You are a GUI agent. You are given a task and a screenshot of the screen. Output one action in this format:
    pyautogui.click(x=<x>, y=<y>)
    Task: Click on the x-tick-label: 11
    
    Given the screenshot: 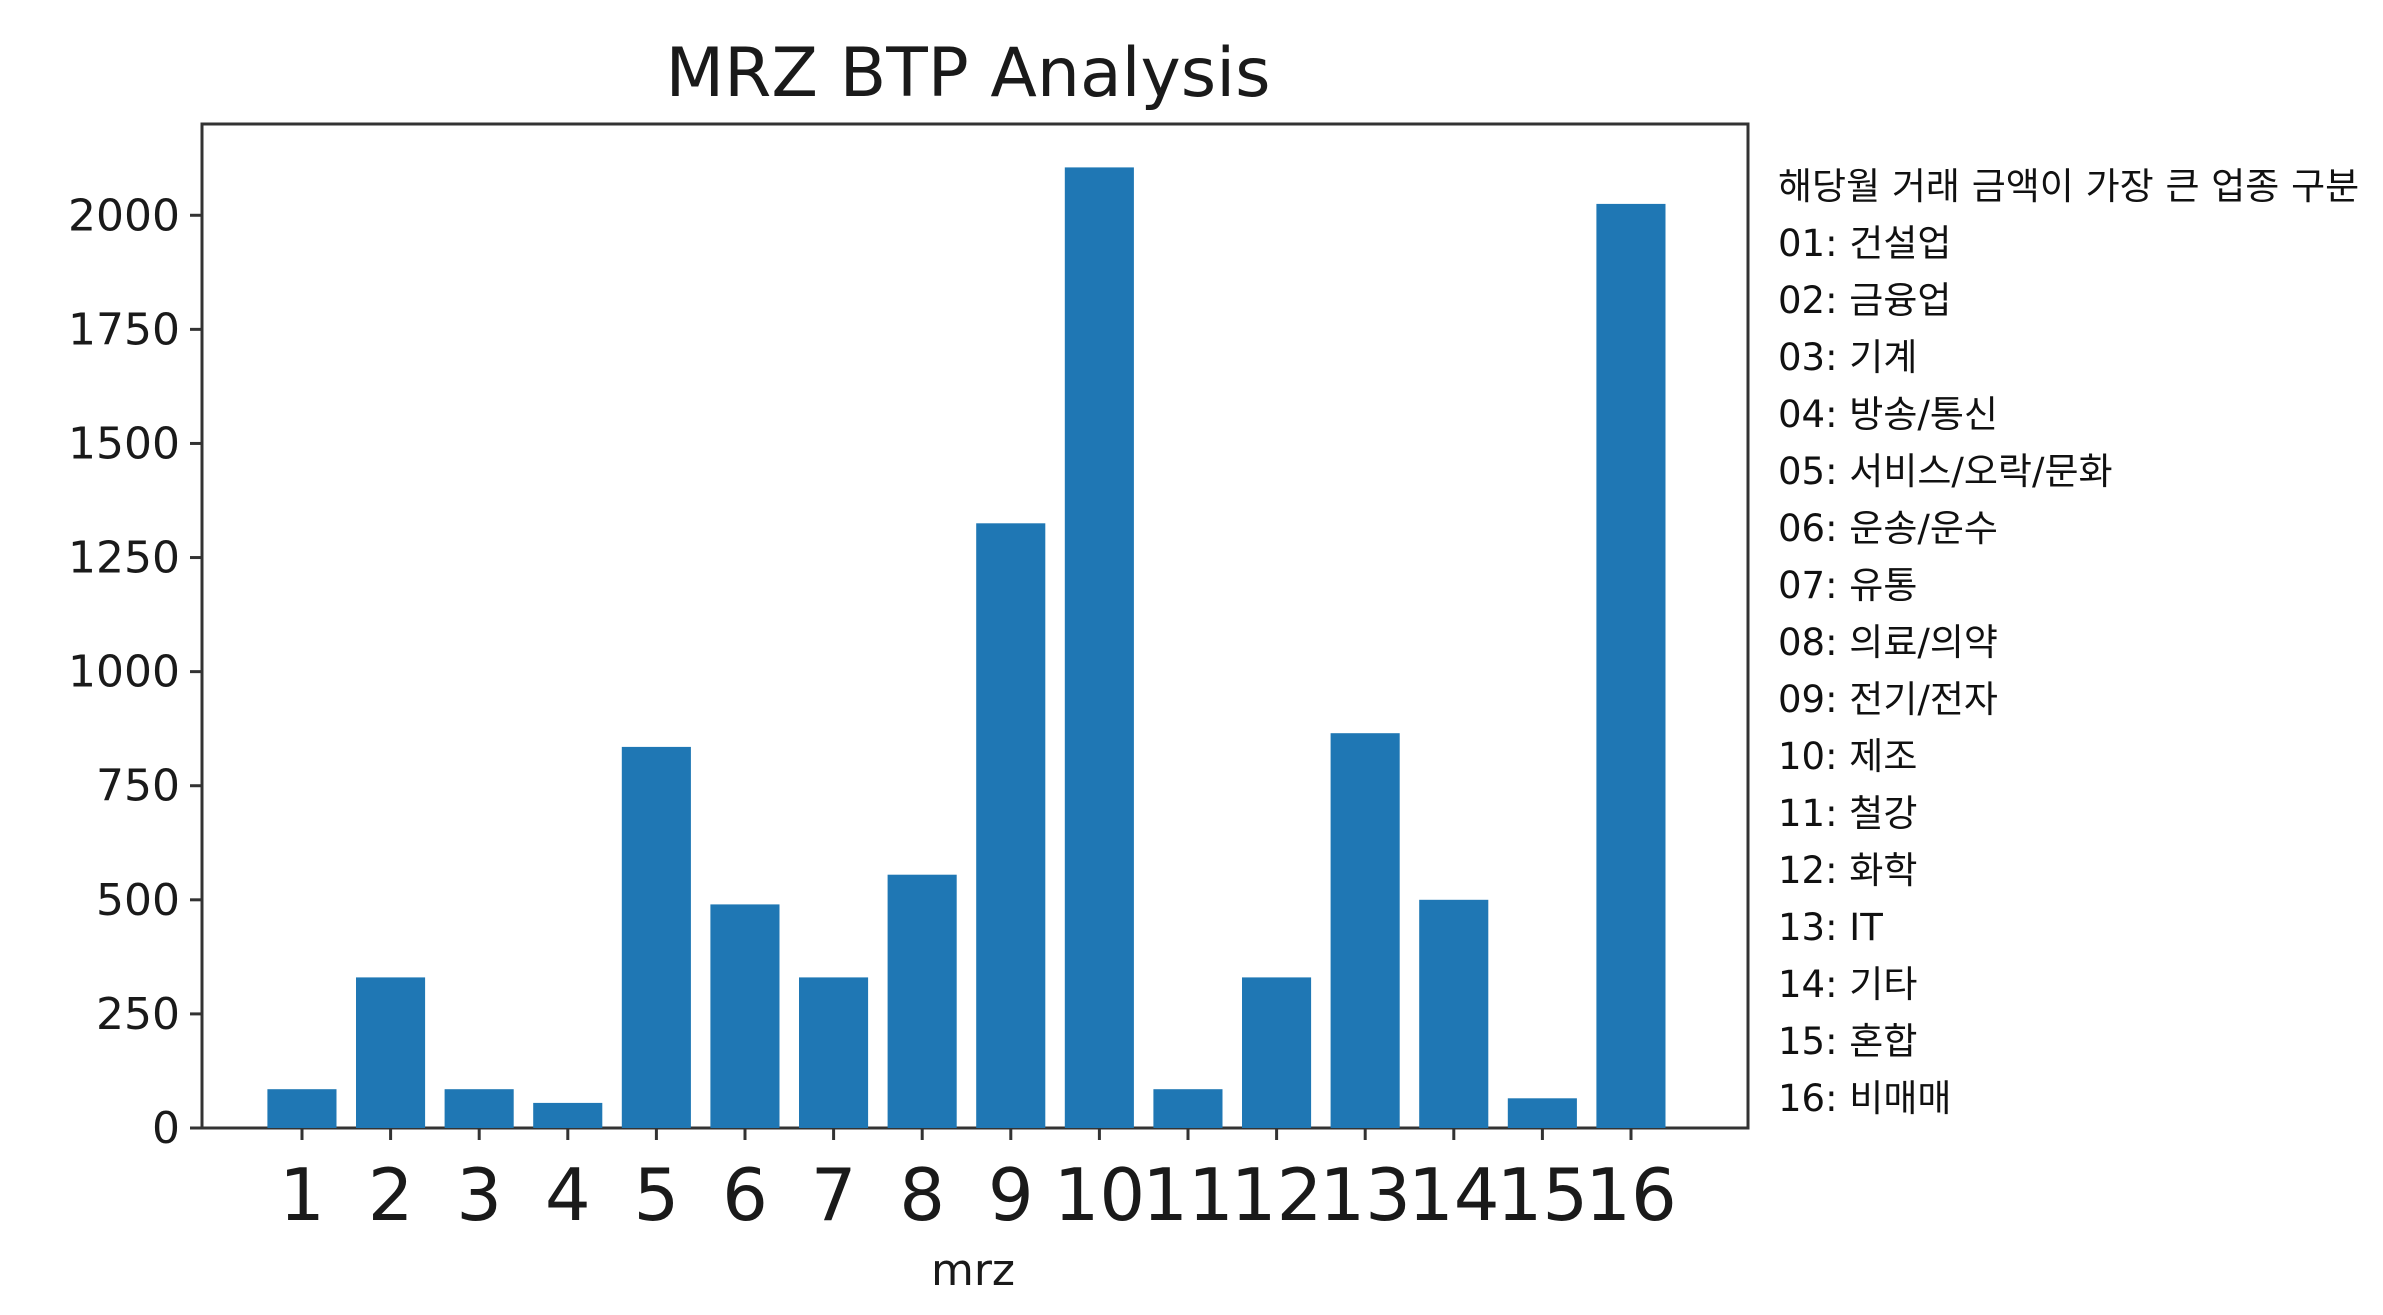 What is the action you would take?
    pyautogui.click(x=1188, y=1195)
    